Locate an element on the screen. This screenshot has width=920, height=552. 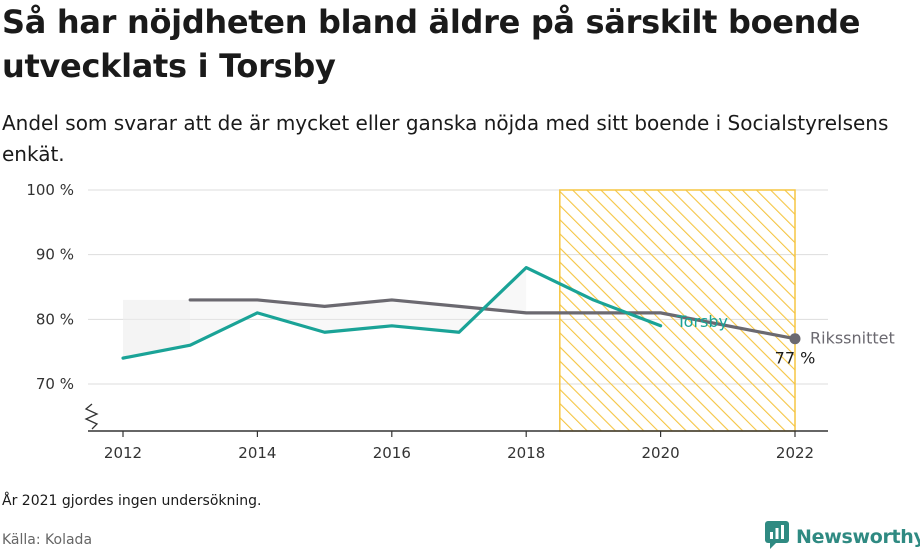
x-tick-label: 2014 is located at coordinates (257, 453).